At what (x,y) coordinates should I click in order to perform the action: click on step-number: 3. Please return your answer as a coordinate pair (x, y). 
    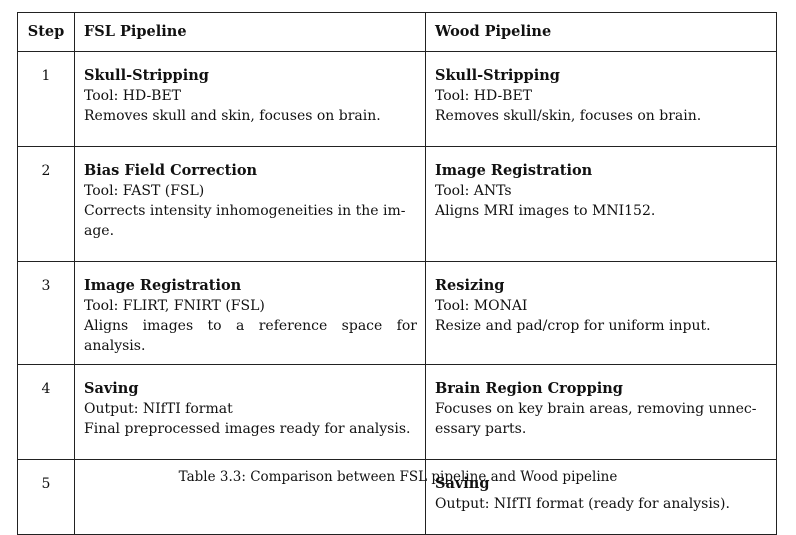
    Looking at the image, I should click on (46, 313).